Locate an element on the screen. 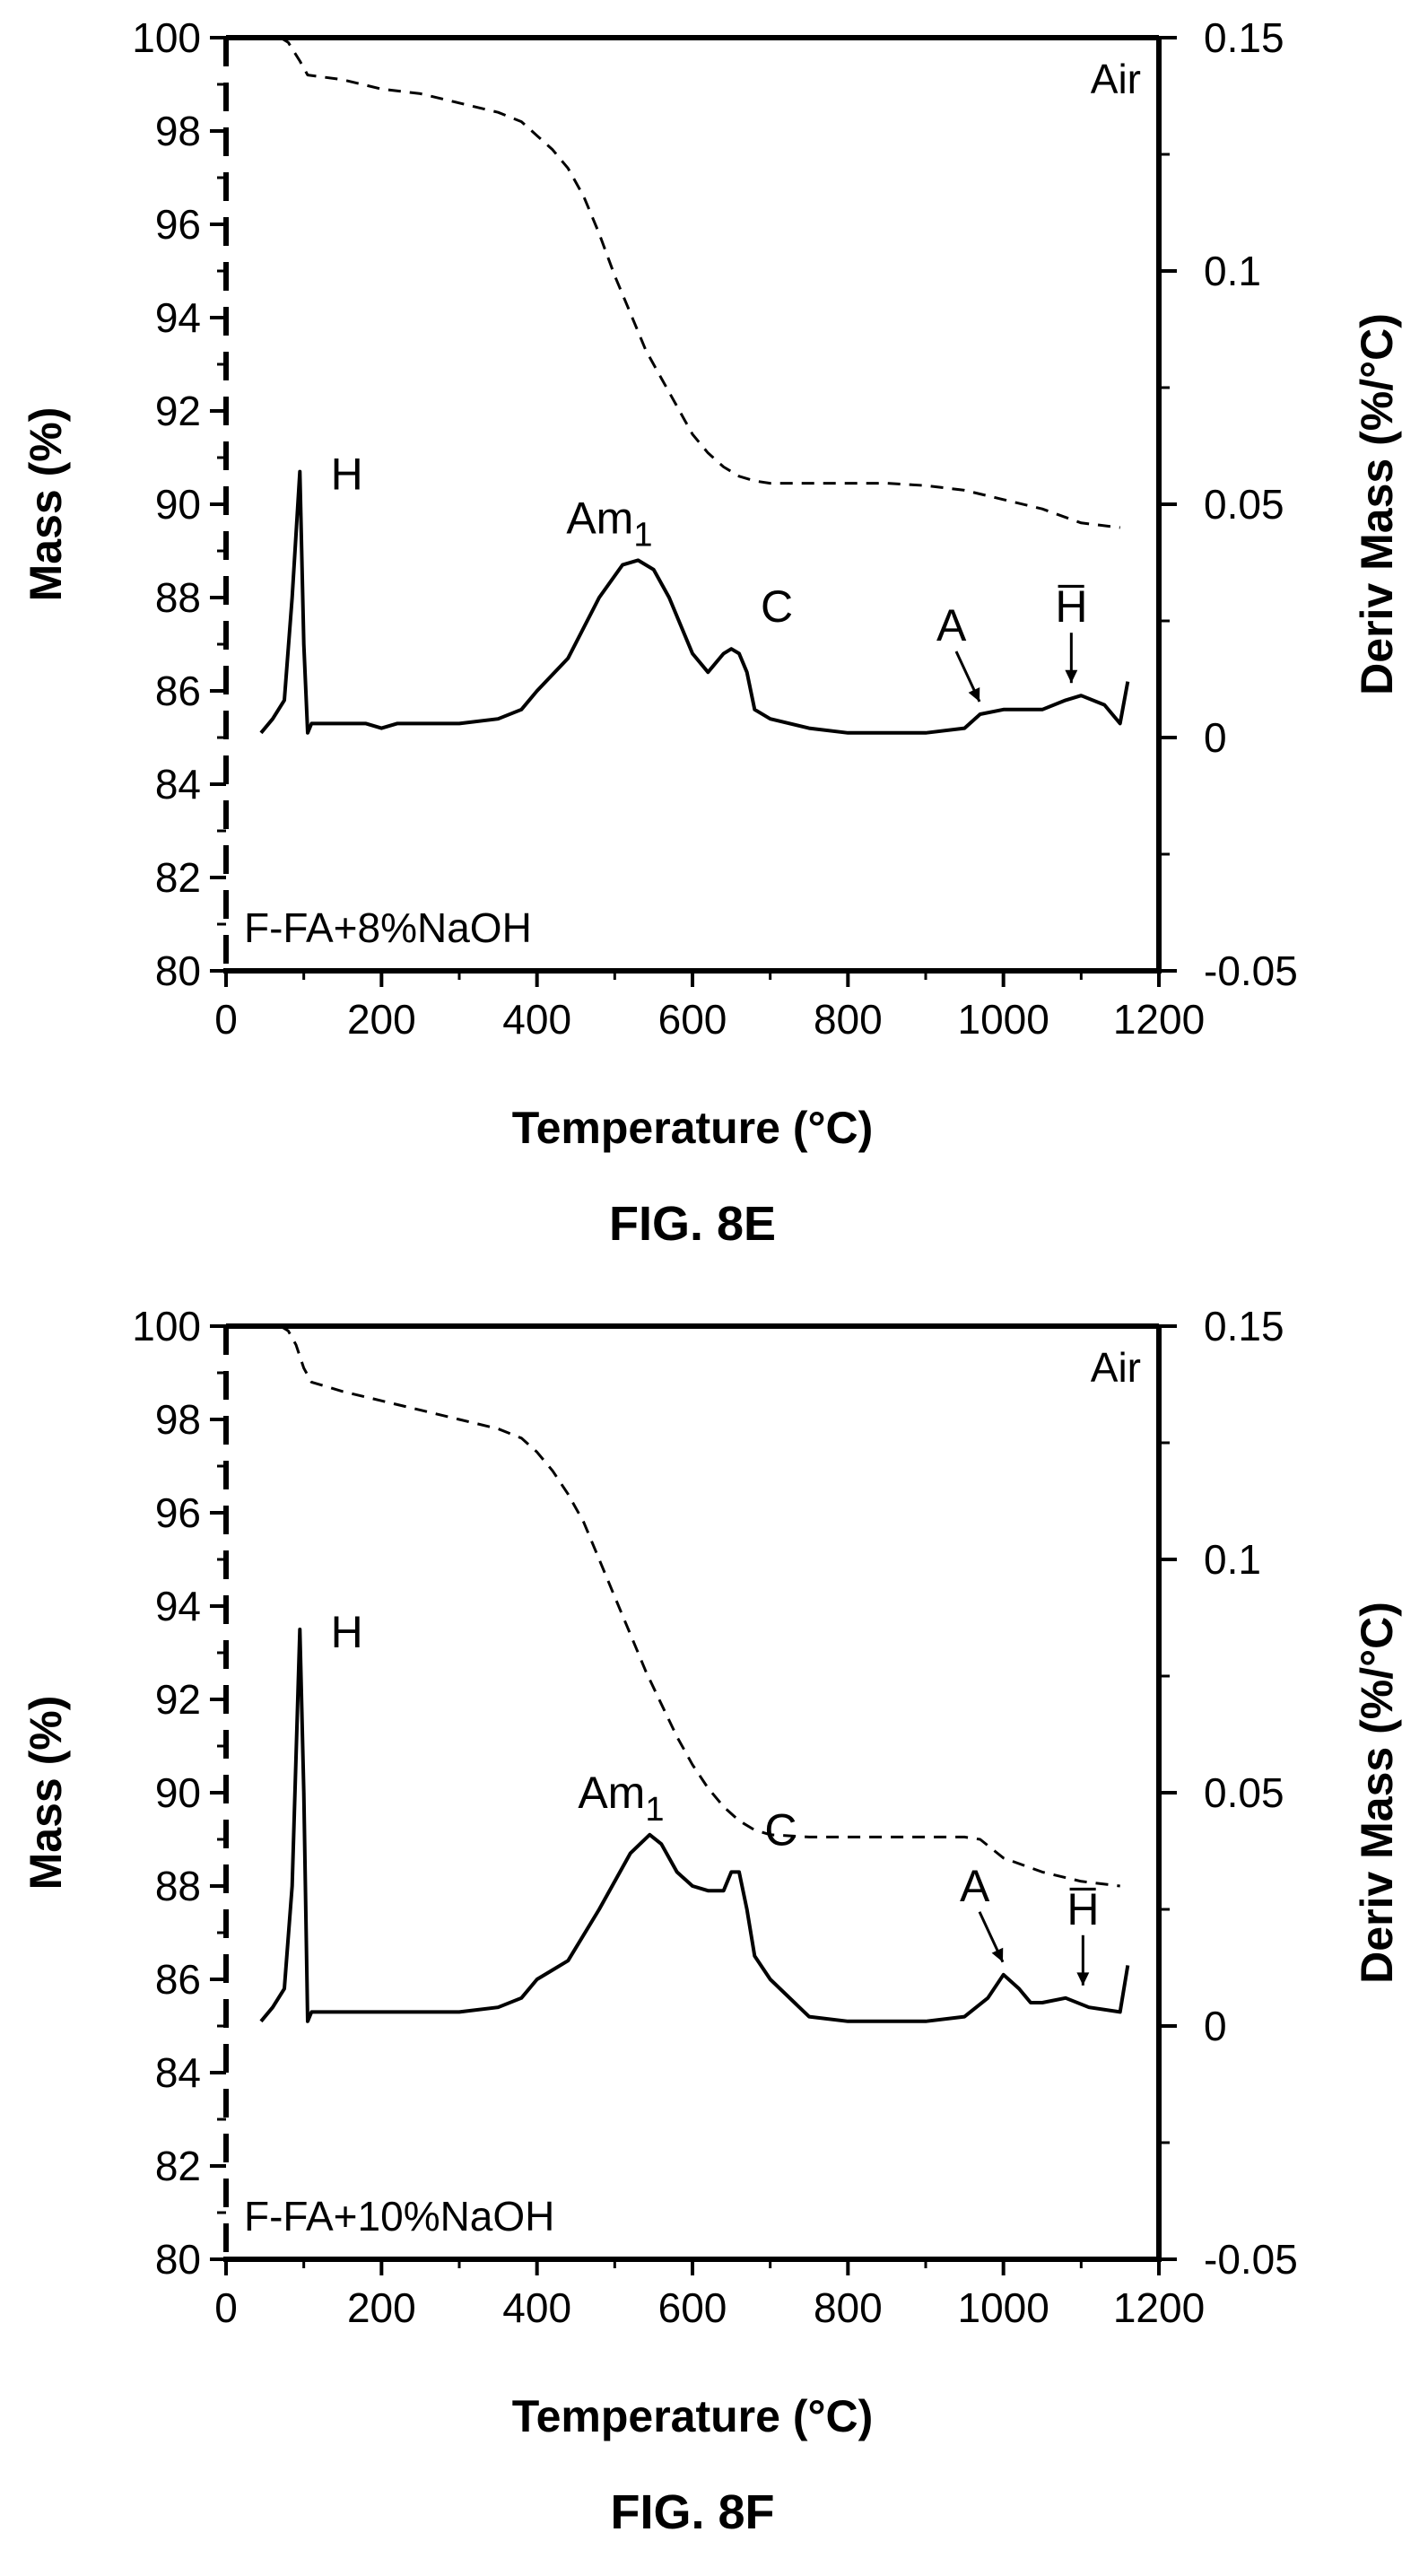 The width and height of the screenshot is (1428, 2576). figure-label: FIG. 8E is located at coordinates (693, 1224).